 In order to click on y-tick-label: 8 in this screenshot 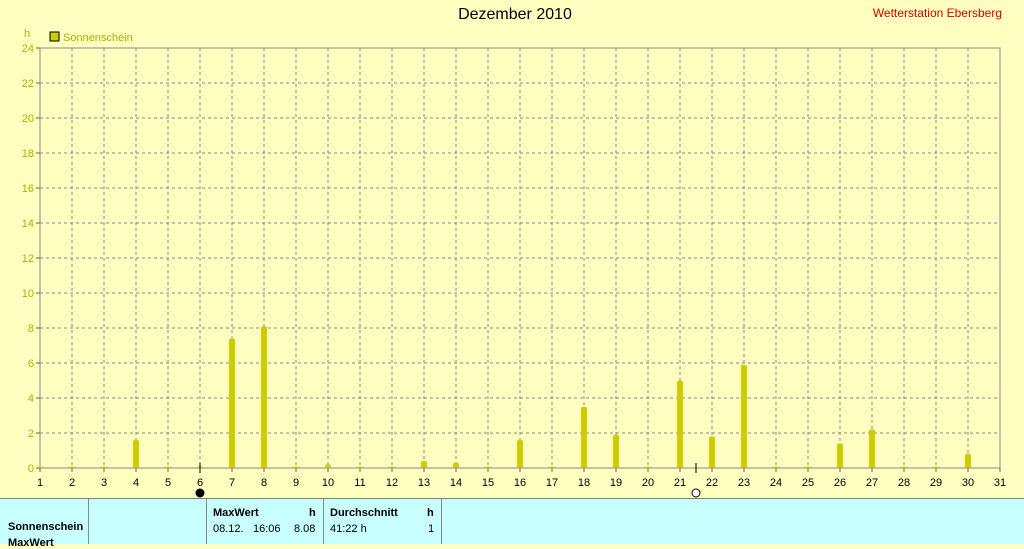, I will do `click(31, 329)`.